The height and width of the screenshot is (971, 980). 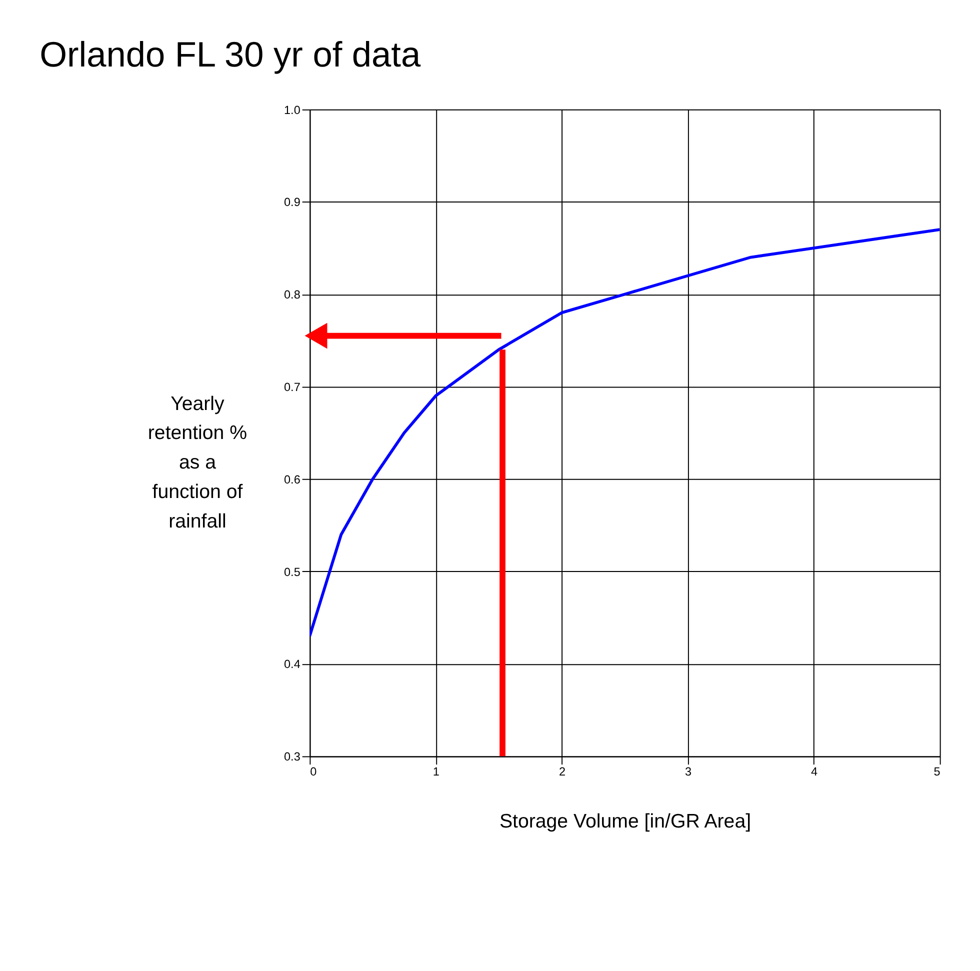 I want to click on x-tick-label: 5, so click(x=937, y=771).